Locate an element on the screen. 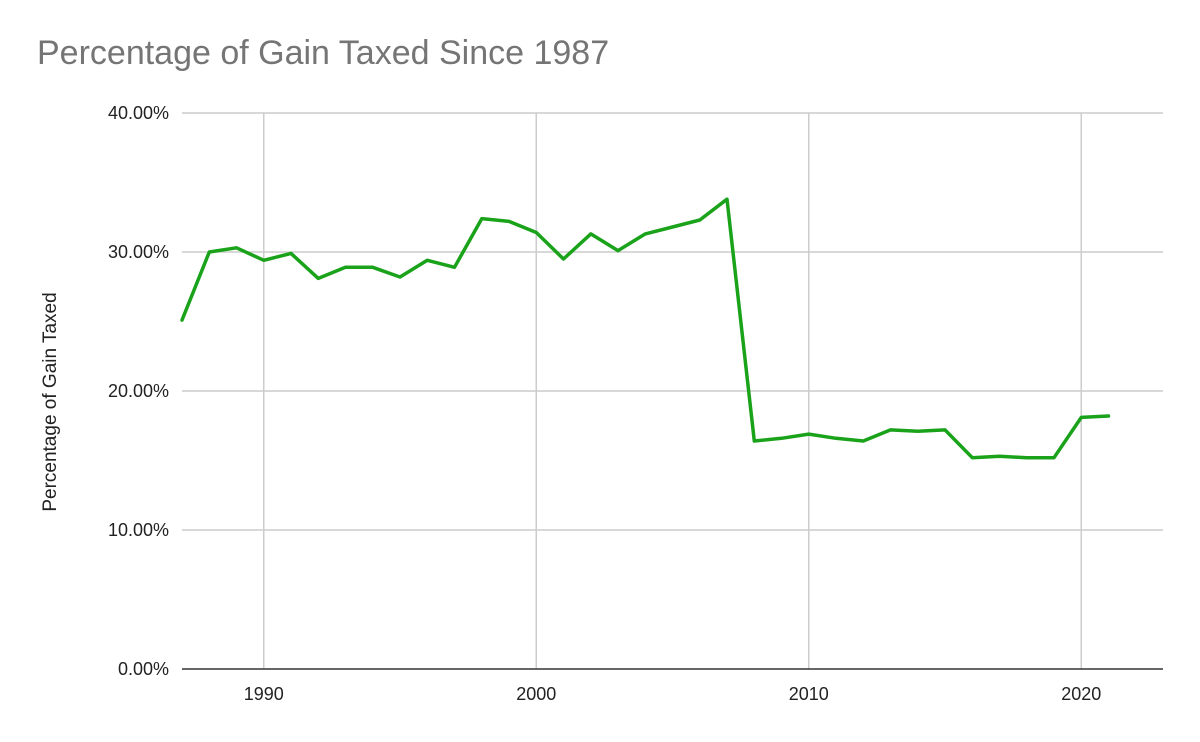 This screenshot has height=742, width=1200. x-tick-label: 2000 is located at coordinates (536, 694).